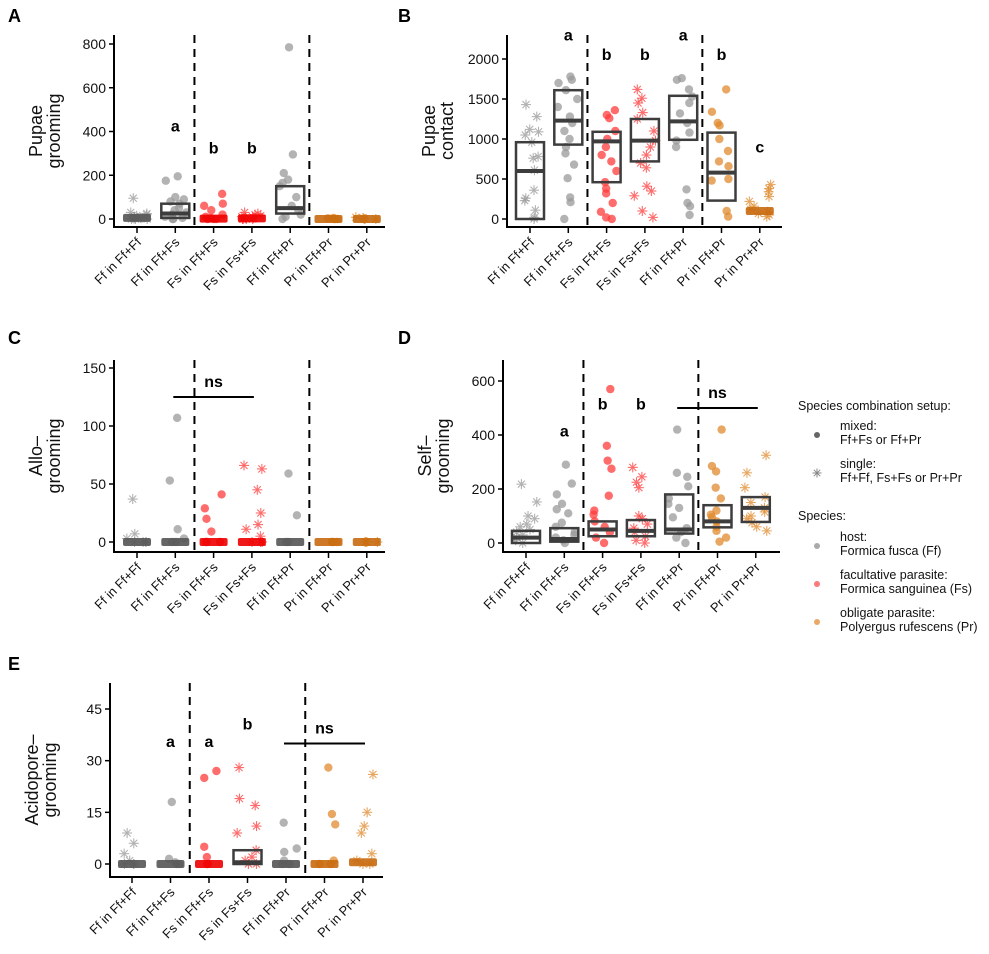  What do you see at coordinates (817, 473) in the screenshot?
I see `legend-asterisk-icon` at bounding box center [817, 473].